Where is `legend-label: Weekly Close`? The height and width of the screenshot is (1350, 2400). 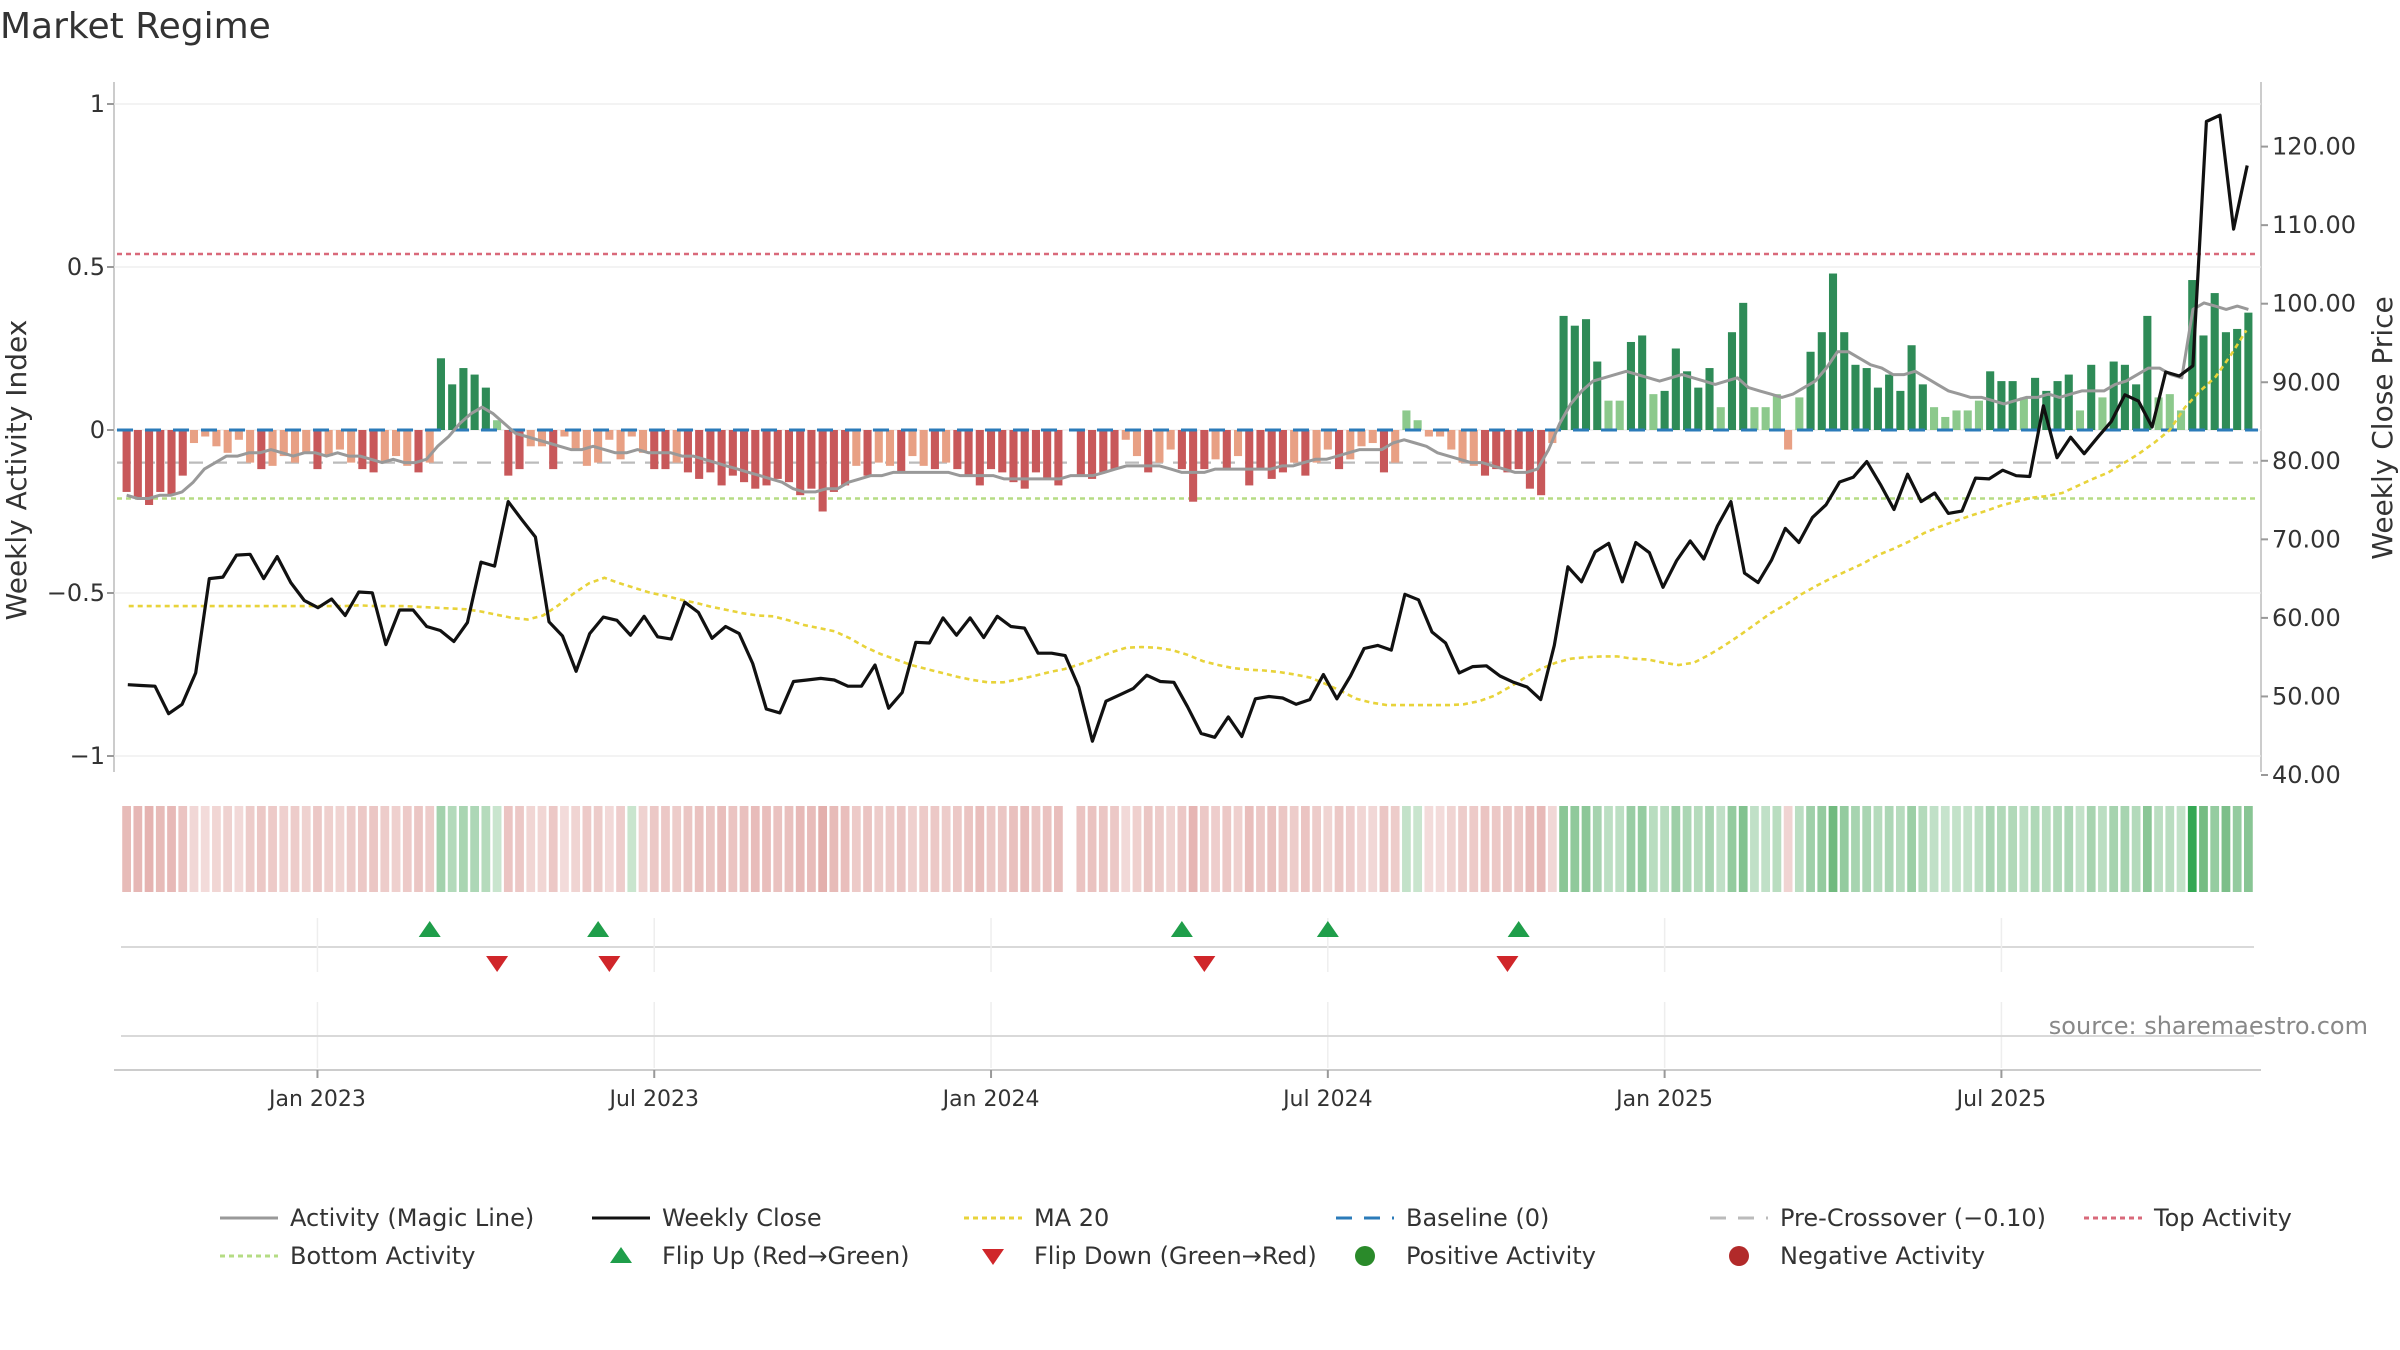 legend-label: Weekly Close is located at coordinates (742, 1218).